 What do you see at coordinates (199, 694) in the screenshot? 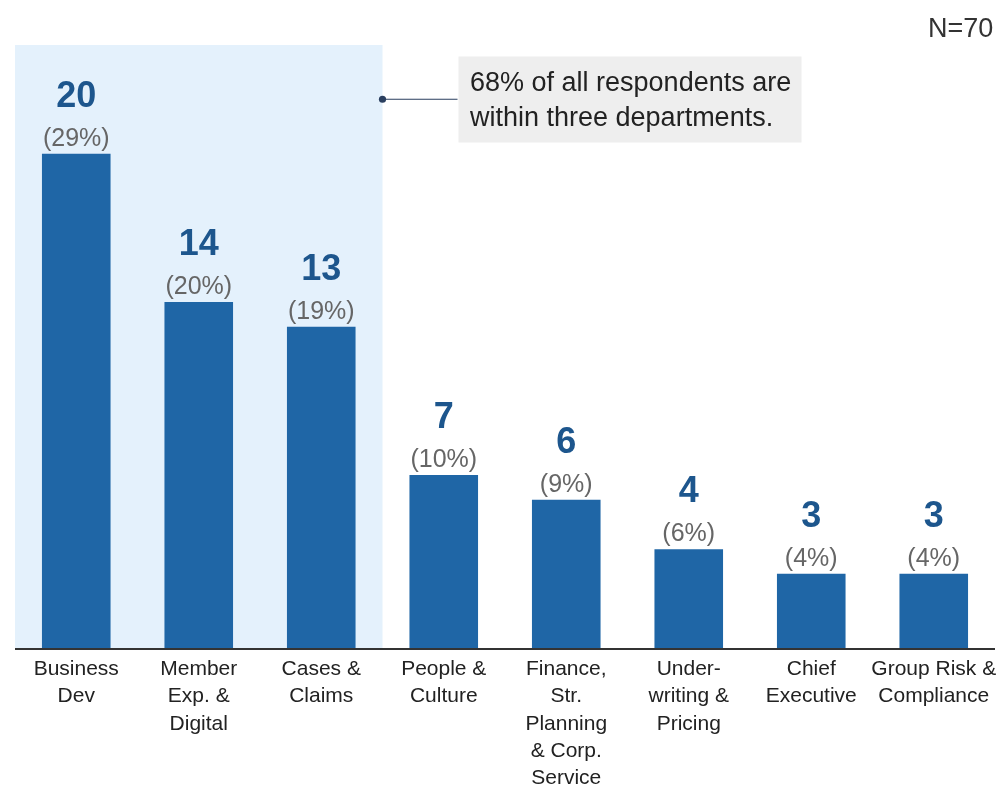
I see `x-tick-label: Member Exp. & Digital` at bounding box center [199, 694].